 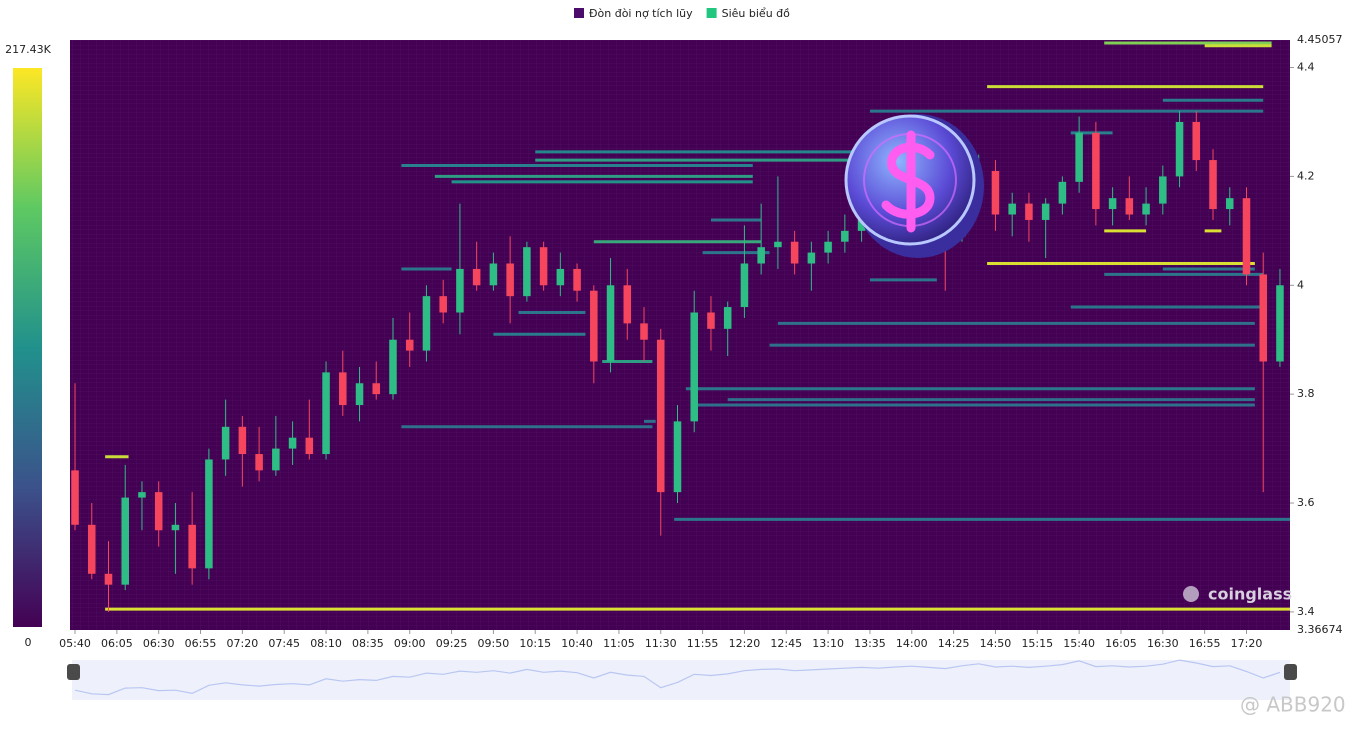 What do you see at coordinates (1306, 502) in the screenshot?
I see `y-tick-label: 3.6` at bounding box center [1306, 502].